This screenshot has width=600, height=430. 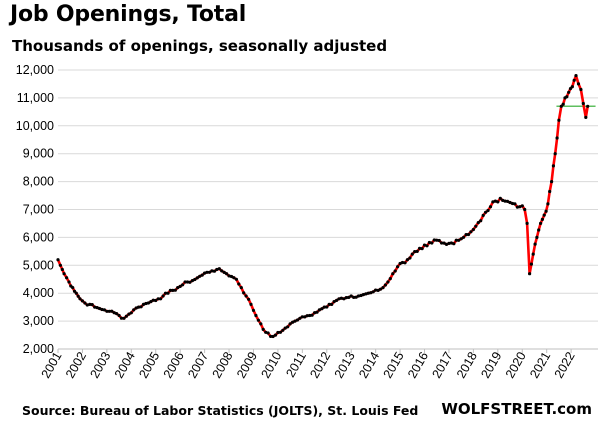 What do you see at coordinates (467, 364) in the screenshot?
I see `x-tick-label: 2018` at bounding box center [467, 364].